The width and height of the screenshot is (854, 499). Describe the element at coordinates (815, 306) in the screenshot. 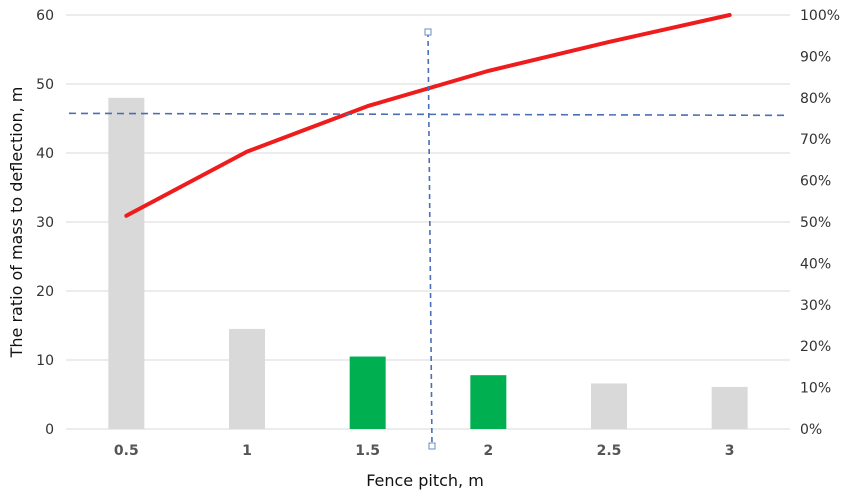

I see `y2-tick-label: 30%` at that location.